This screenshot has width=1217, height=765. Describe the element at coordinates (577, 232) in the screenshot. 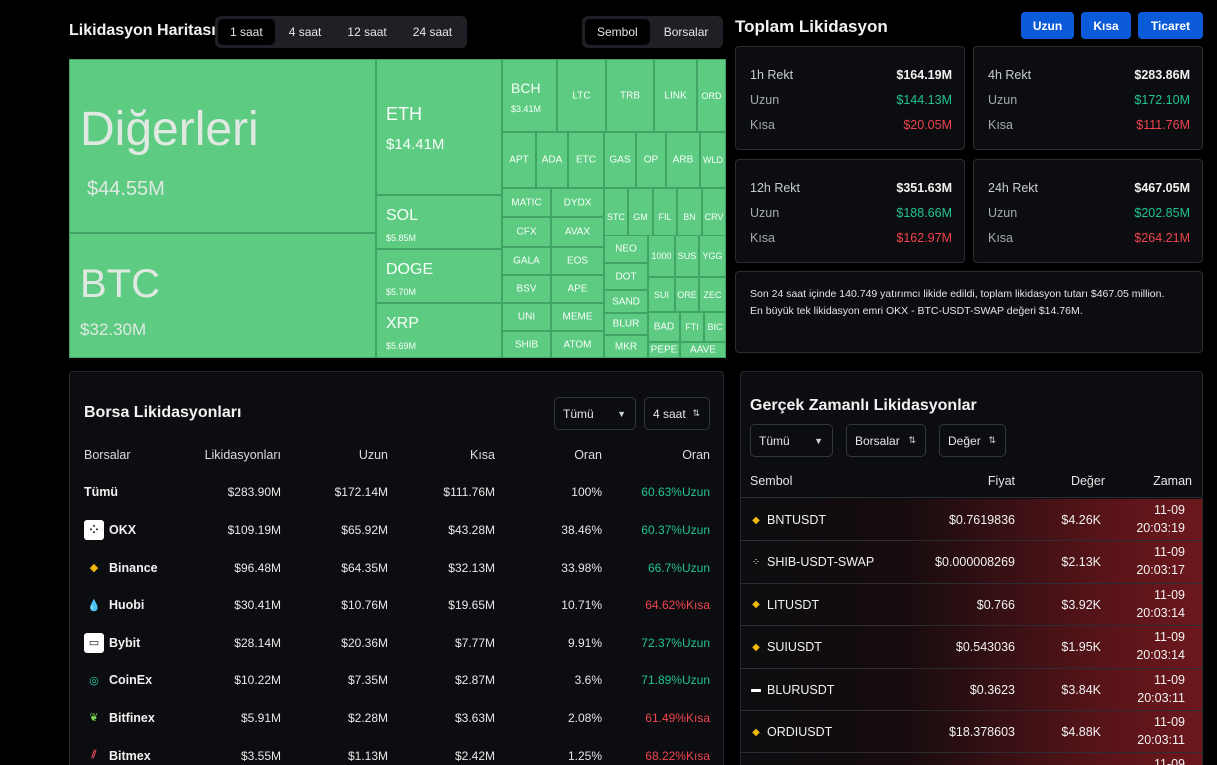

I see `treemap-tile-avax: AVAX` at that location.